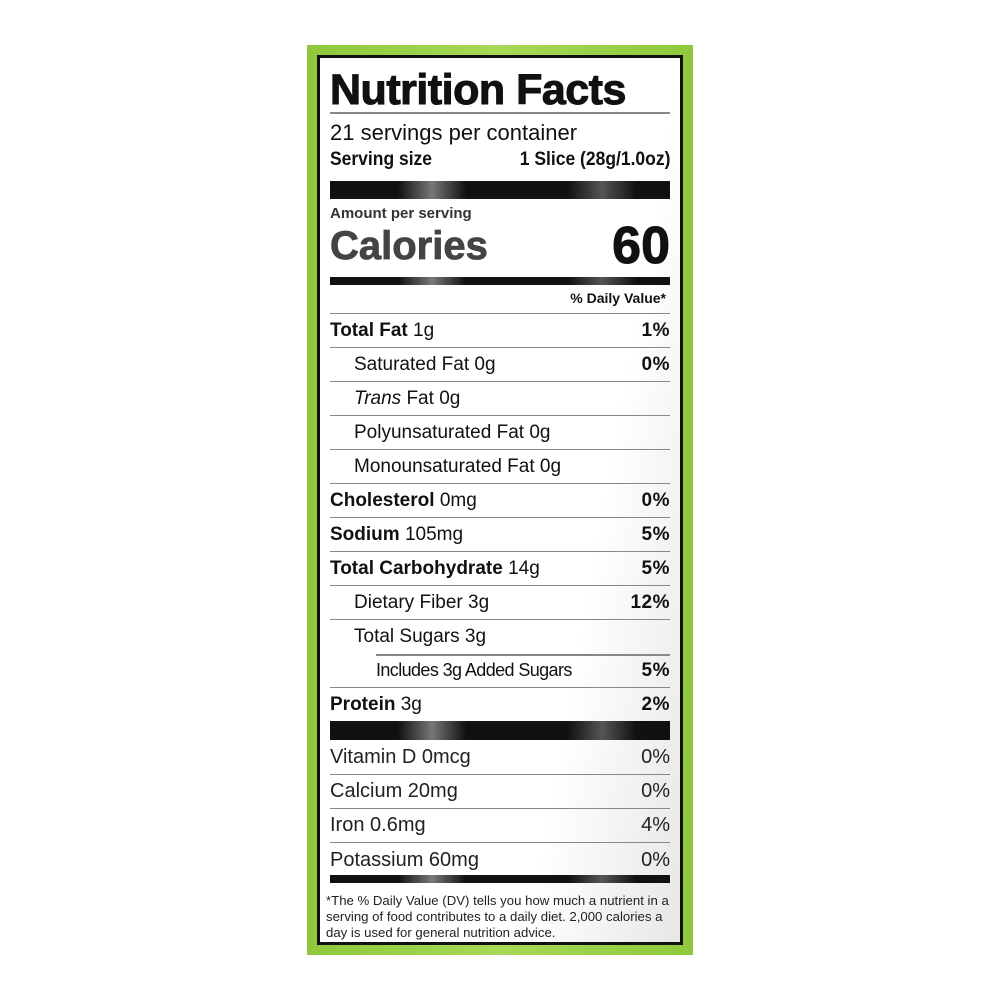 The height and width of the screenshot is (1000, 1000). Describe the element at coordinates (500, 113) in the screenshot. I see `divider` at that location.